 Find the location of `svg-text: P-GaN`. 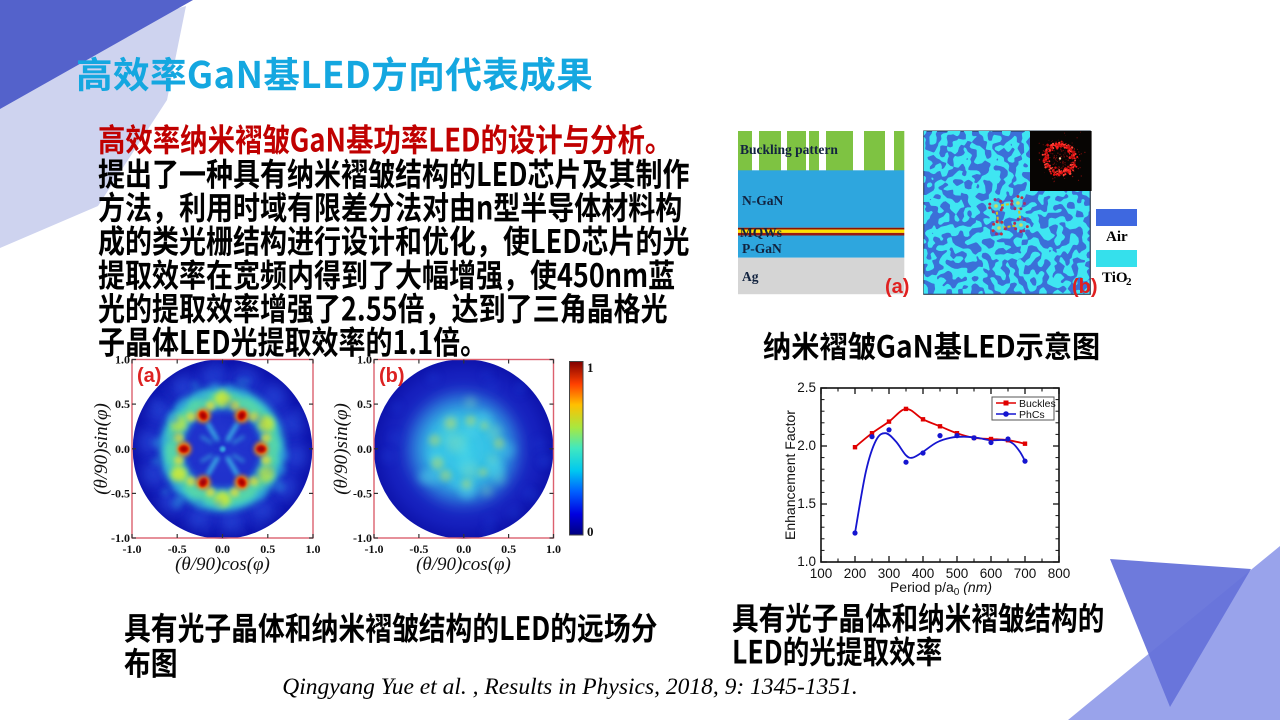

svg-text: P-GaN is located at coordinates (762, 248).